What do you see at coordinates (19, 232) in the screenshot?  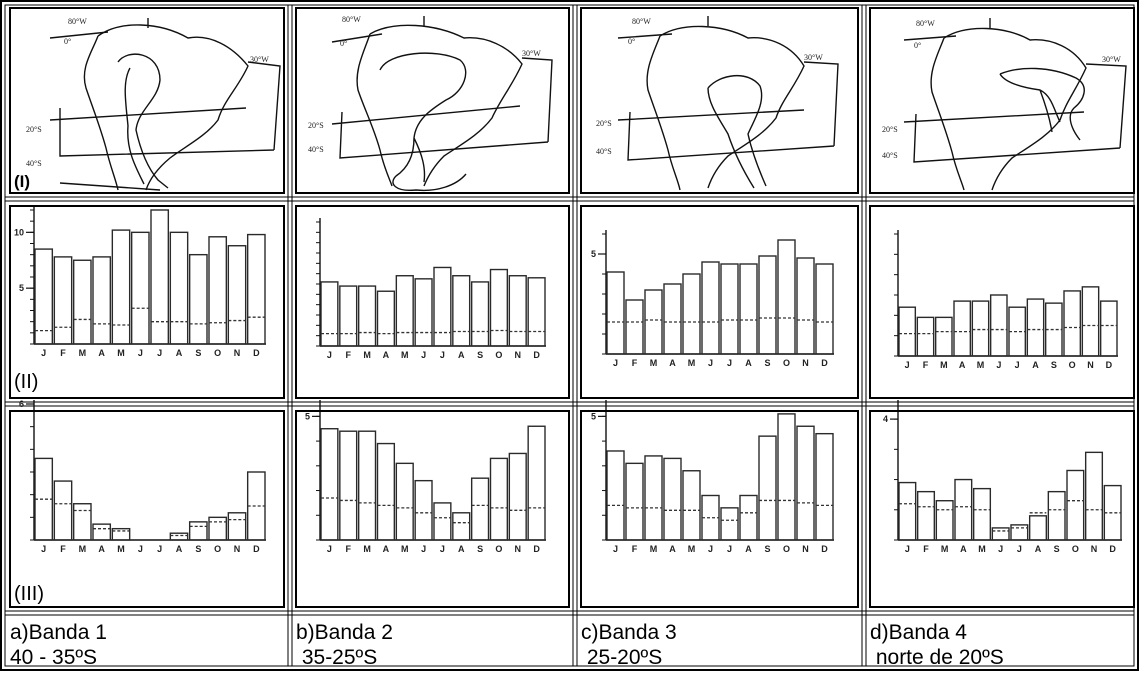 I see `y-tick-label: 10` at bounding box center [19, 232].